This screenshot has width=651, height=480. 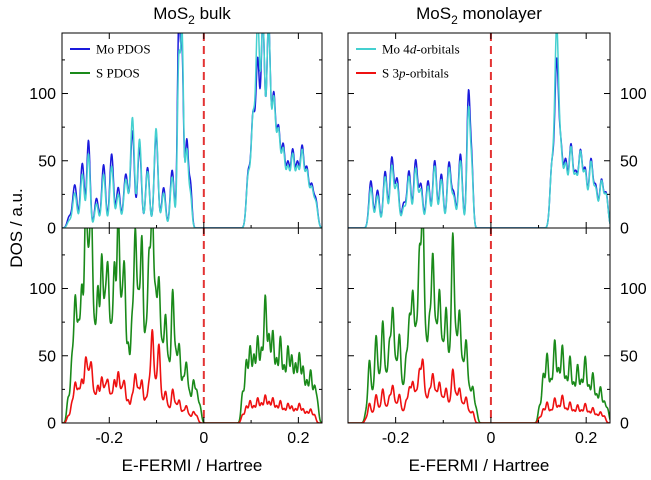 What do you see at coordinates (415, 73) in the screenshot?
I see `legend-label: S 3p-orbitals` at bounding box center [415, 73].